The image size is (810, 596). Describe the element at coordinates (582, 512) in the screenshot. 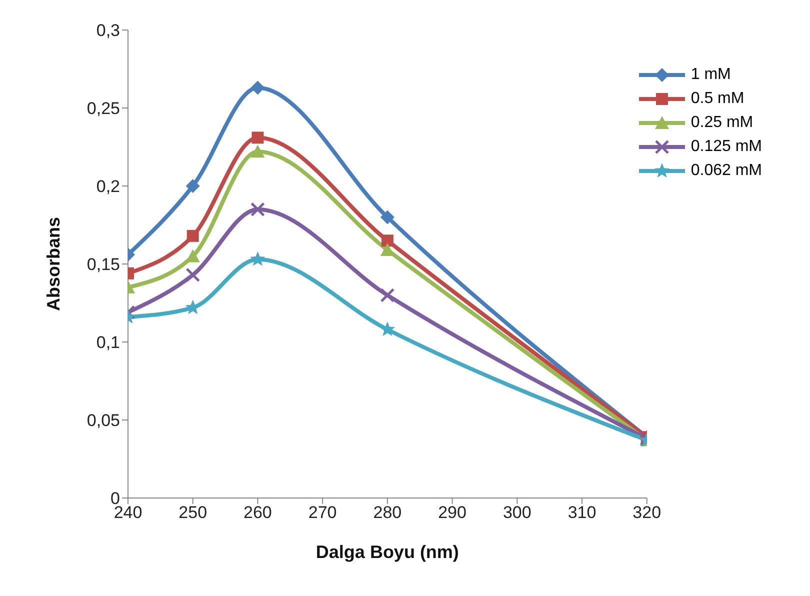

I see `x-tick-label: 310` at that location.